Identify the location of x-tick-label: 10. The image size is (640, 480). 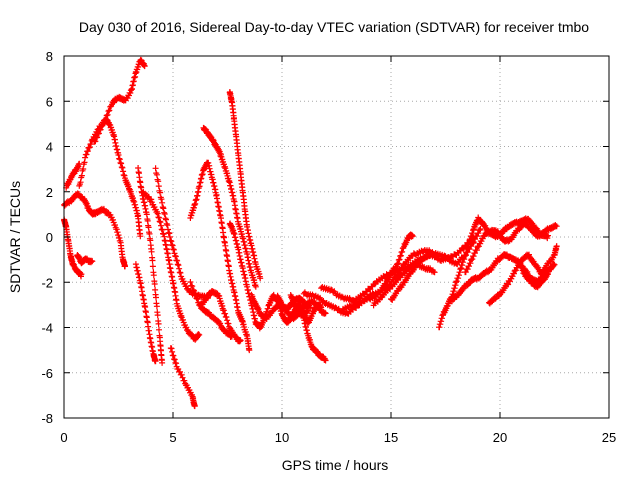
(282, 437).